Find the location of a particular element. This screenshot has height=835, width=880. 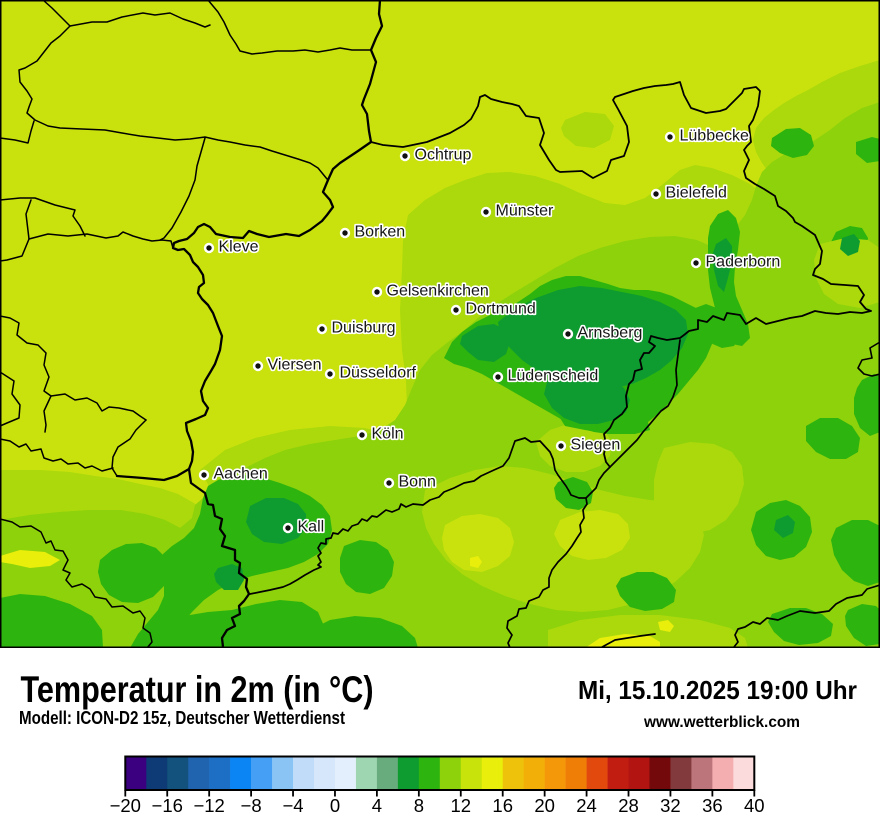

svg-text: 24 is located at coordinates (586, 805).